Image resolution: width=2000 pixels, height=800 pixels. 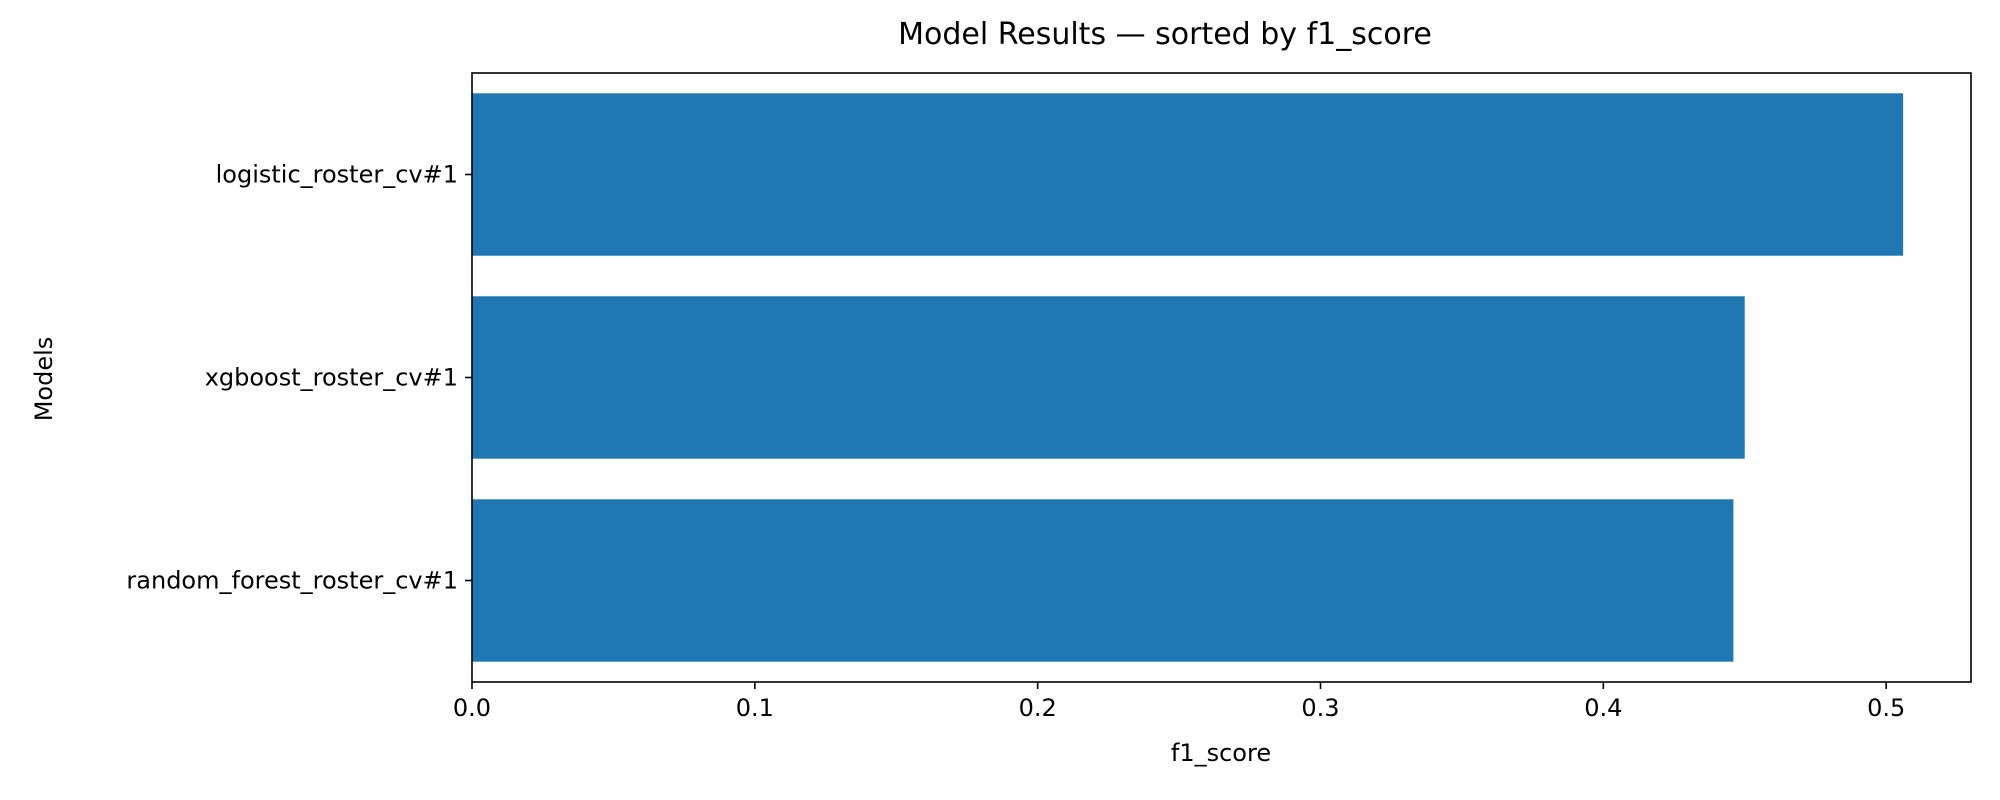 What do you see at coordinates (337, 175) in the screenshot?
I see `y-tick-label-0: logistic_roster_cv#1` at bounding box center [337, 175].